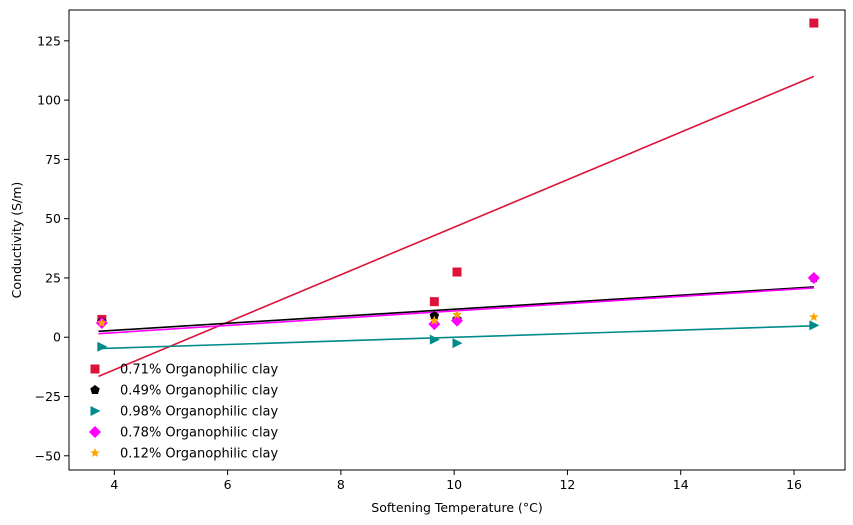  I want to click on x-tick-label: 6, so click(228, 484).